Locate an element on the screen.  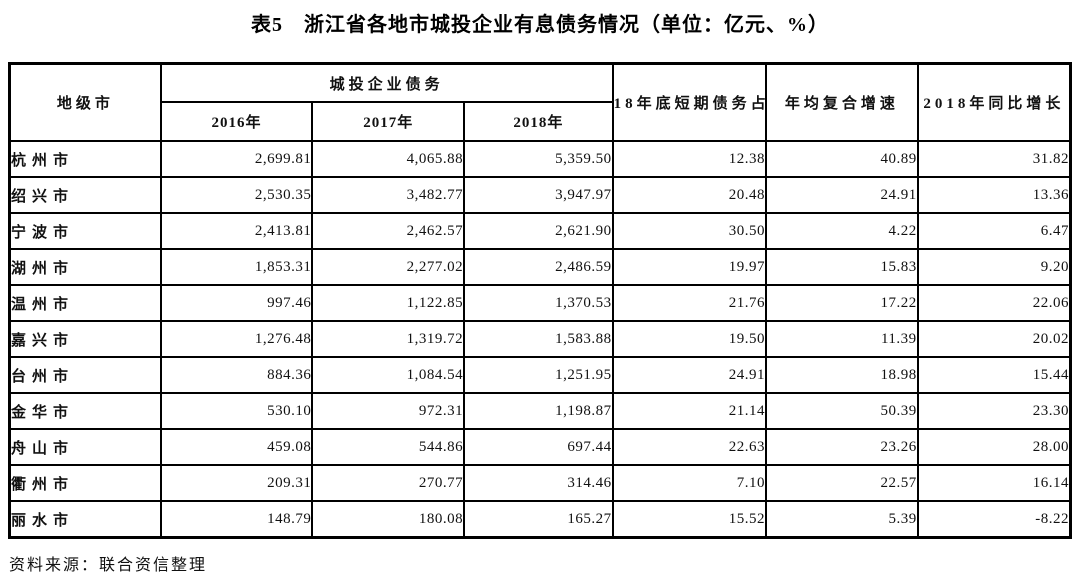
source-note: 资料来源：联合资信整理 is located at coordinates (108, 565).